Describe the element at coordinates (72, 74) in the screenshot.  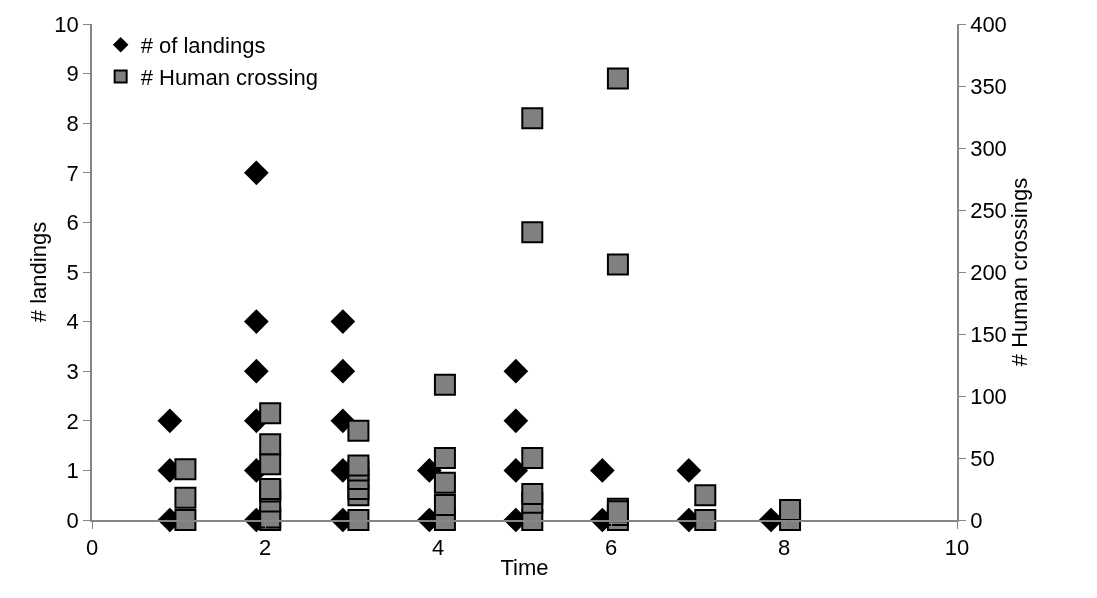
I see `y-tick-label: 9` at that location.